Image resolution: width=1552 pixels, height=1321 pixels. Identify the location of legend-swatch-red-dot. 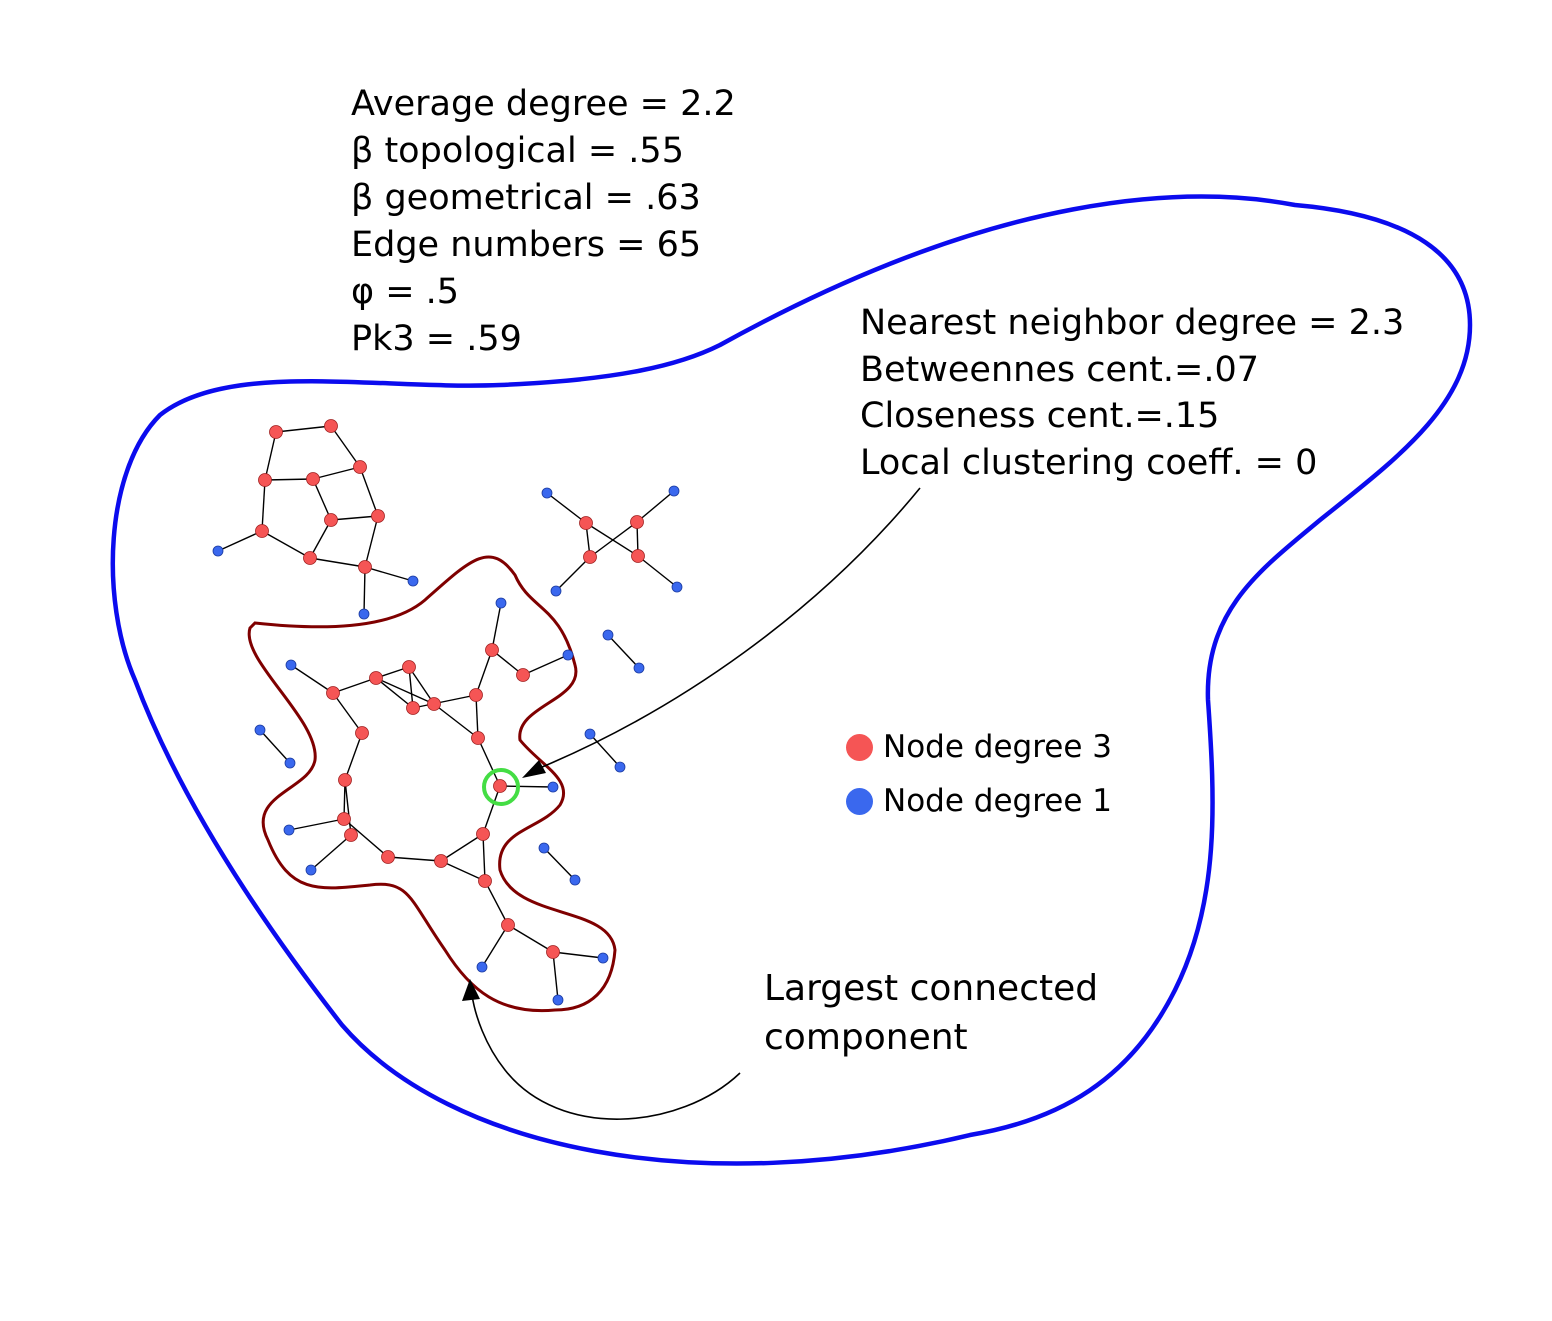
(859, 747).